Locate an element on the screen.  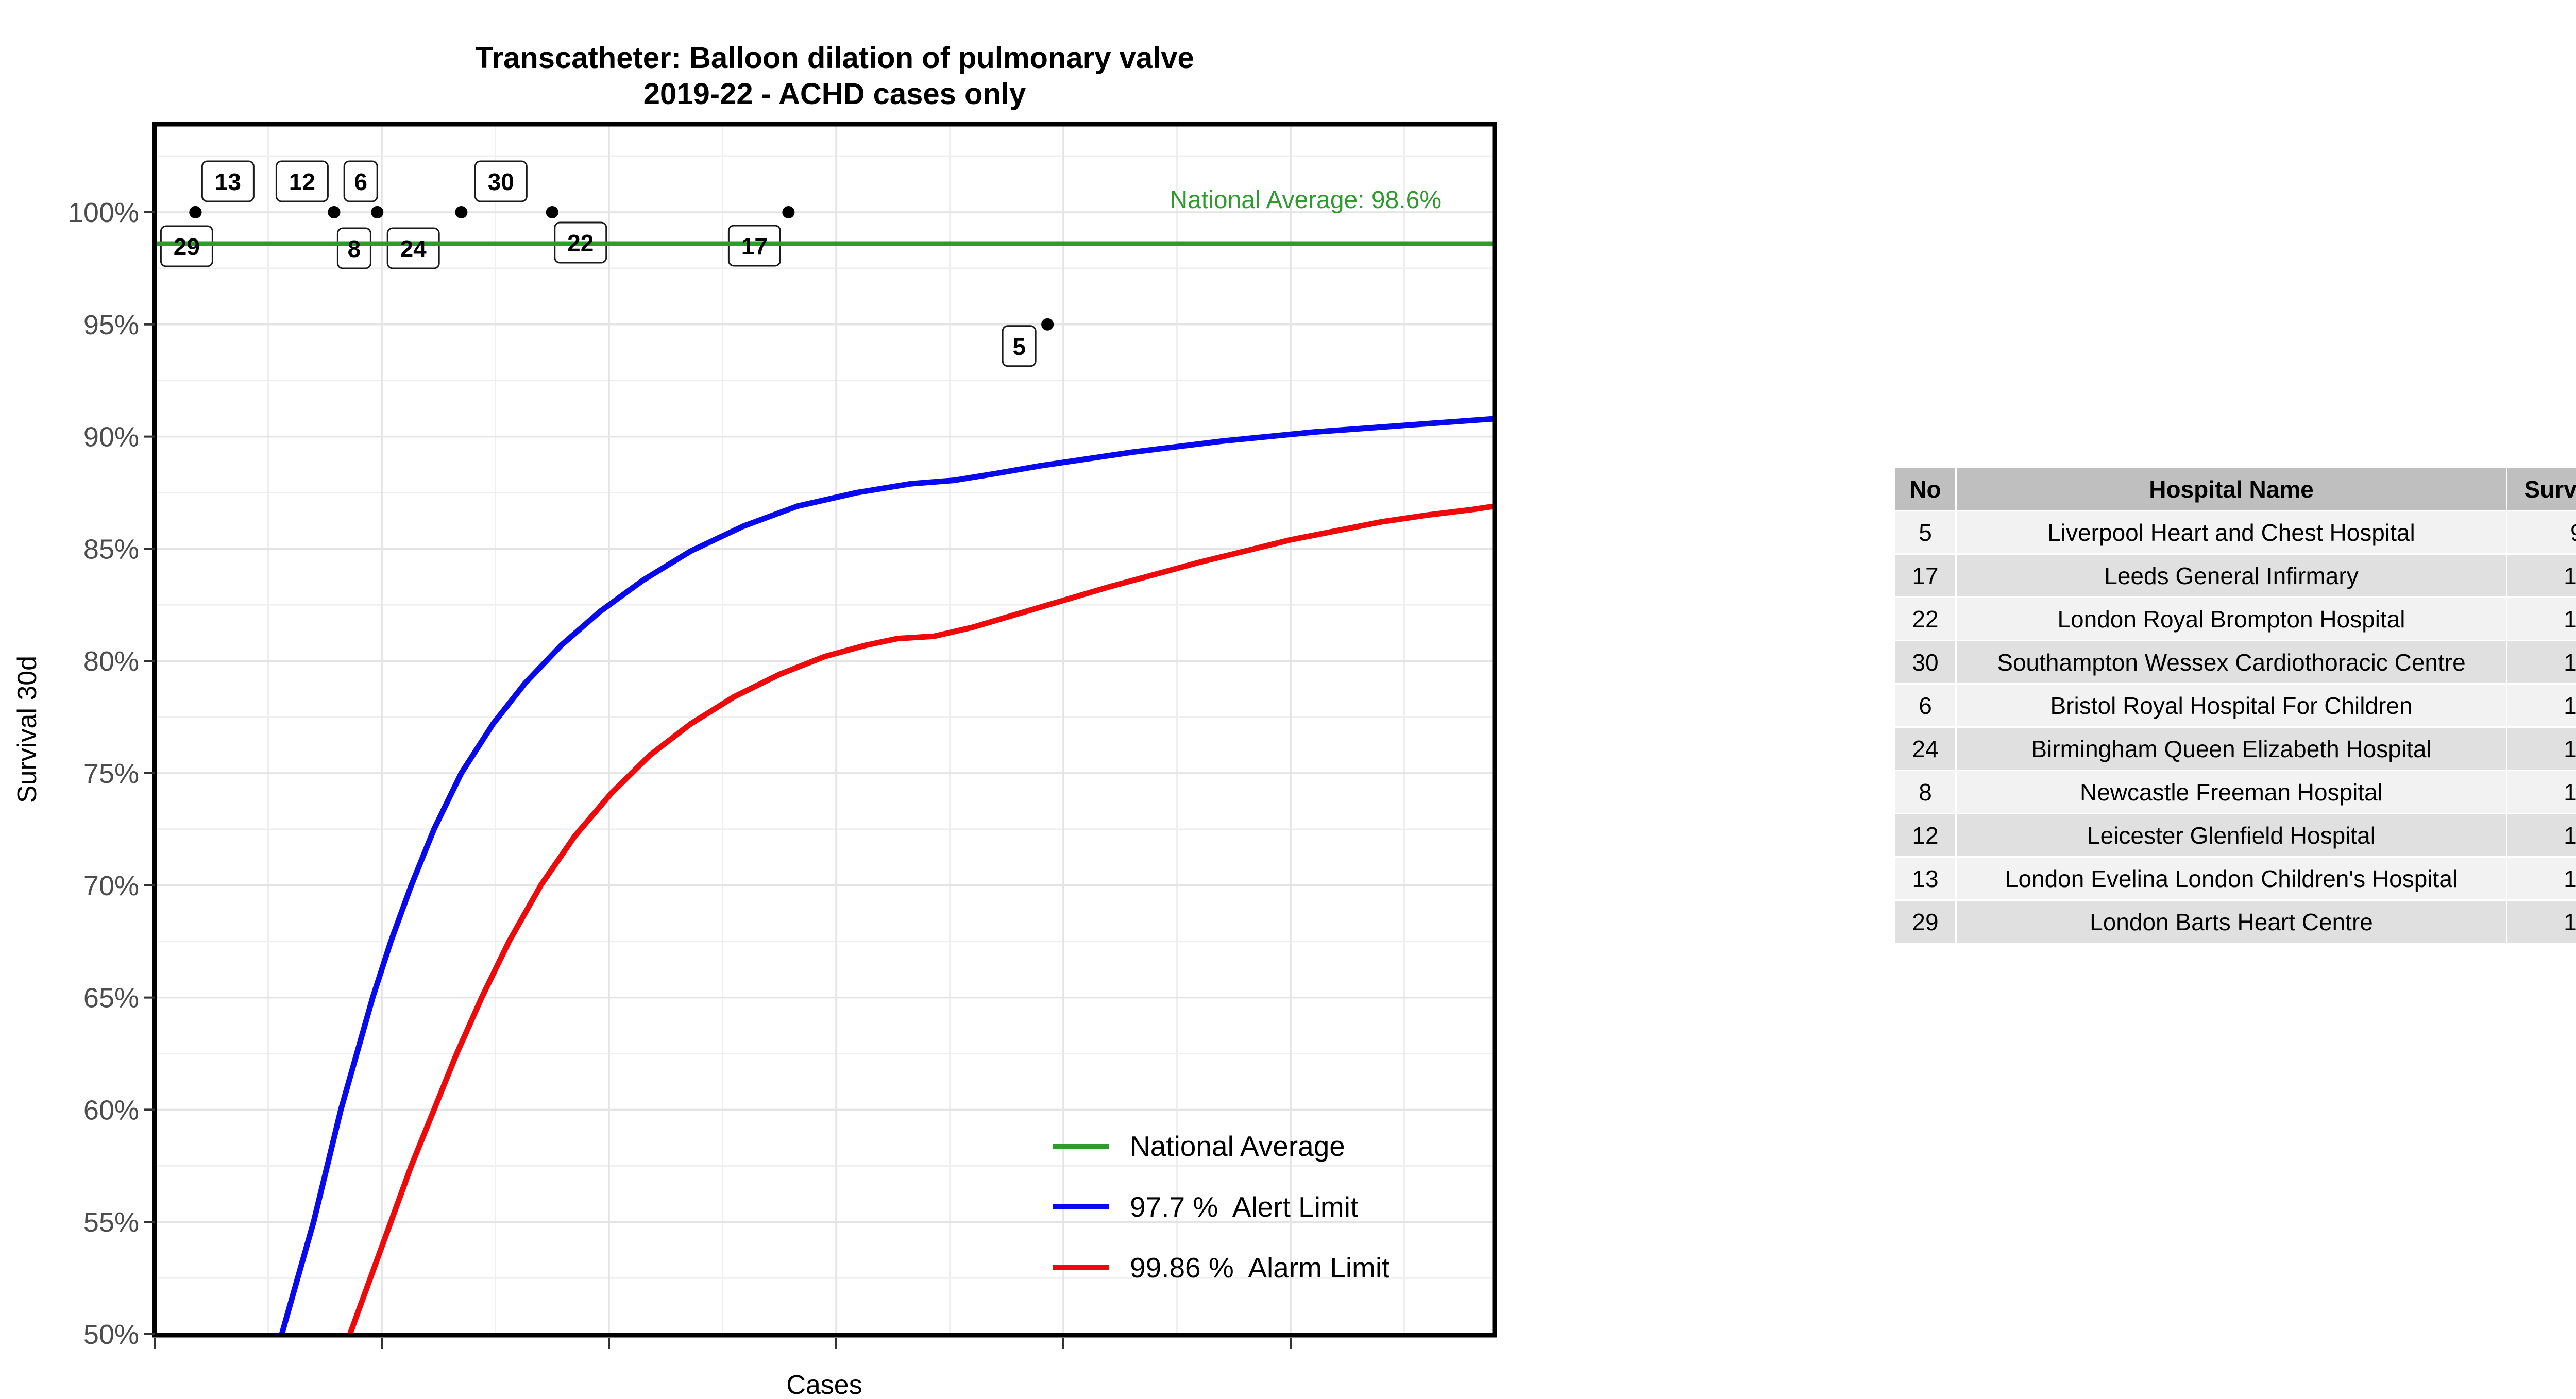
hospital-label-30: 30 is located at coordinates (501, 181).